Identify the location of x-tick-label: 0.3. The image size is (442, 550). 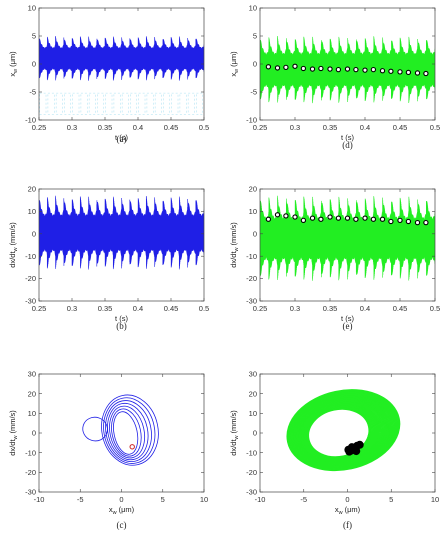
(72, 127).